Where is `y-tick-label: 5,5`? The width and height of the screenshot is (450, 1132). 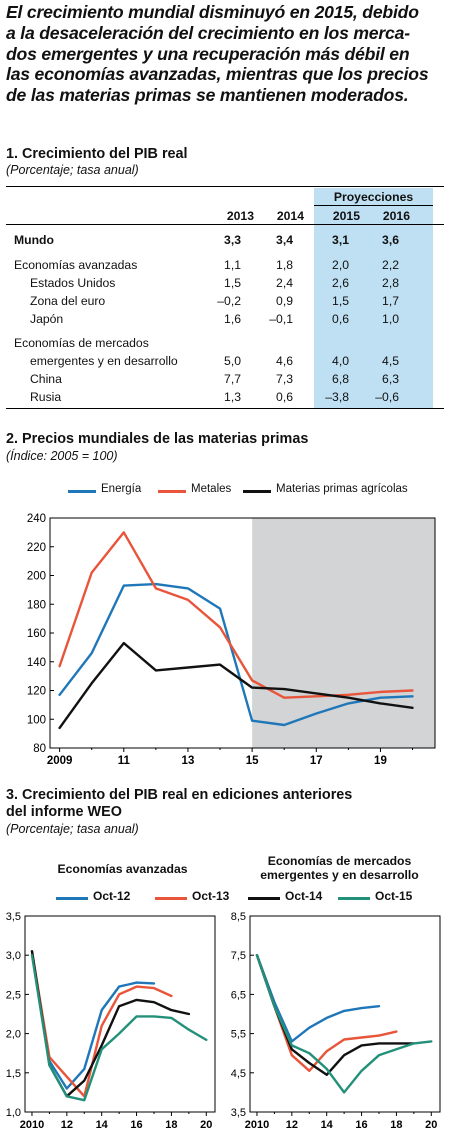 y-tick-label: 5,5 is located at coordinates (238, 1035).